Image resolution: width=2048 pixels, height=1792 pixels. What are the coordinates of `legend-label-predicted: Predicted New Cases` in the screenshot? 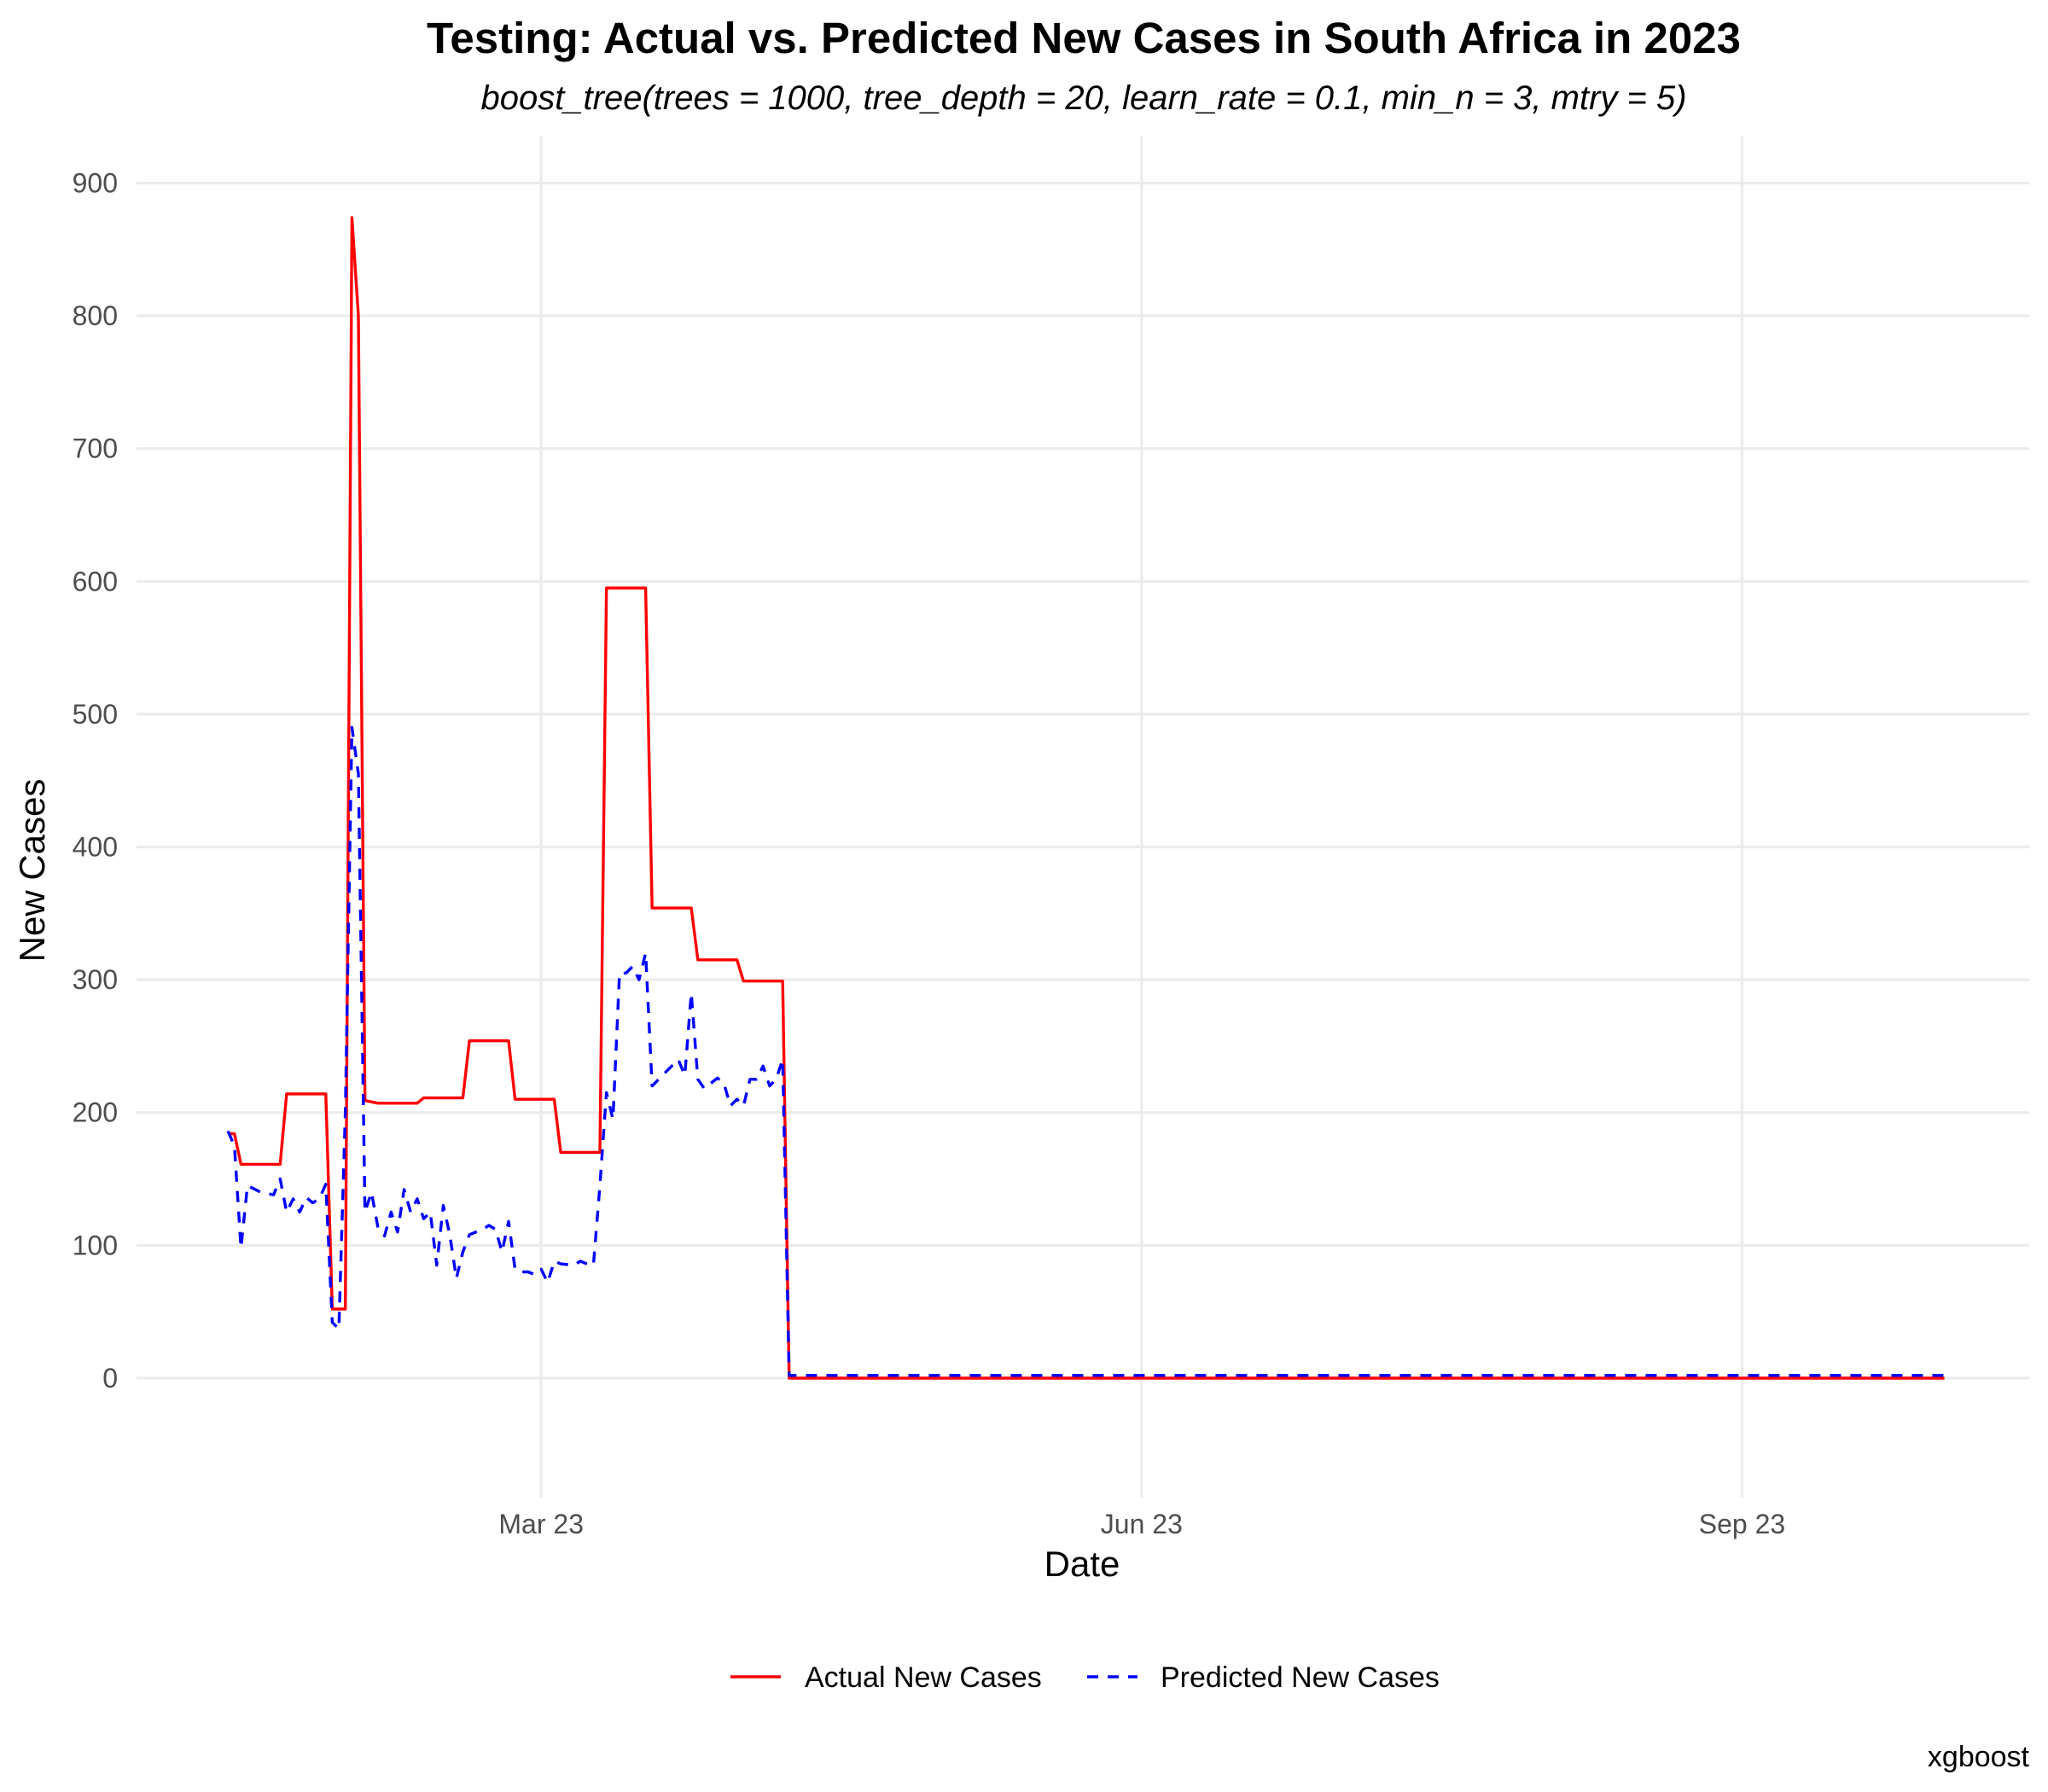 It's located at (1300, 1677).